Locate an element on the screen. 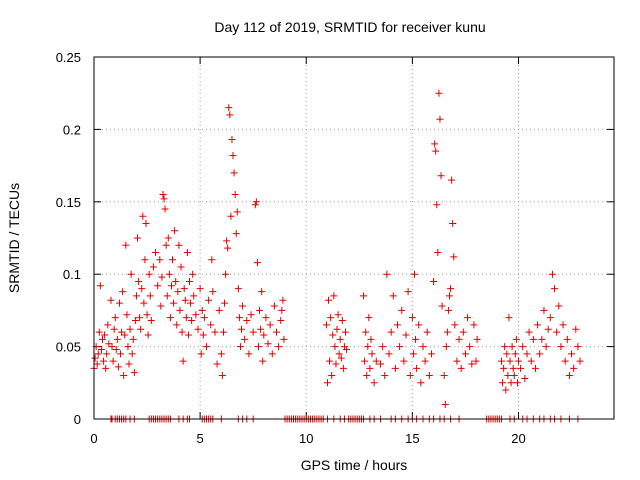  x-tick-label: 15 is located at coordinates (412, 438).